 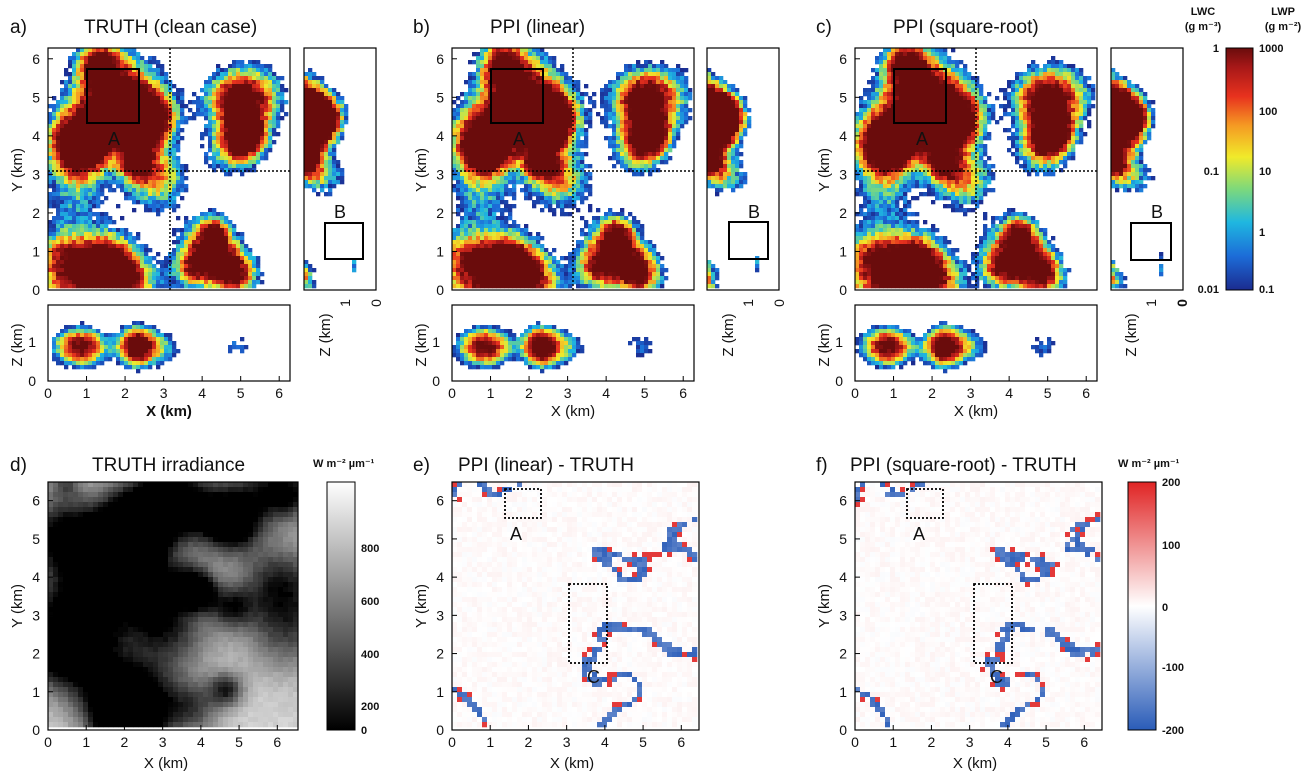 What do you see at coordinates (440, 730) in the screenshot?
I see `y-tick-e: 0` at bounding box center [440, 730].